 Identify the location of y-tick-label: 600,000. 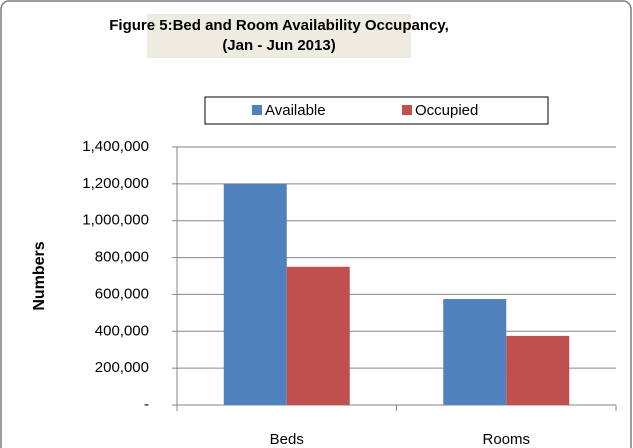
(122, 293).